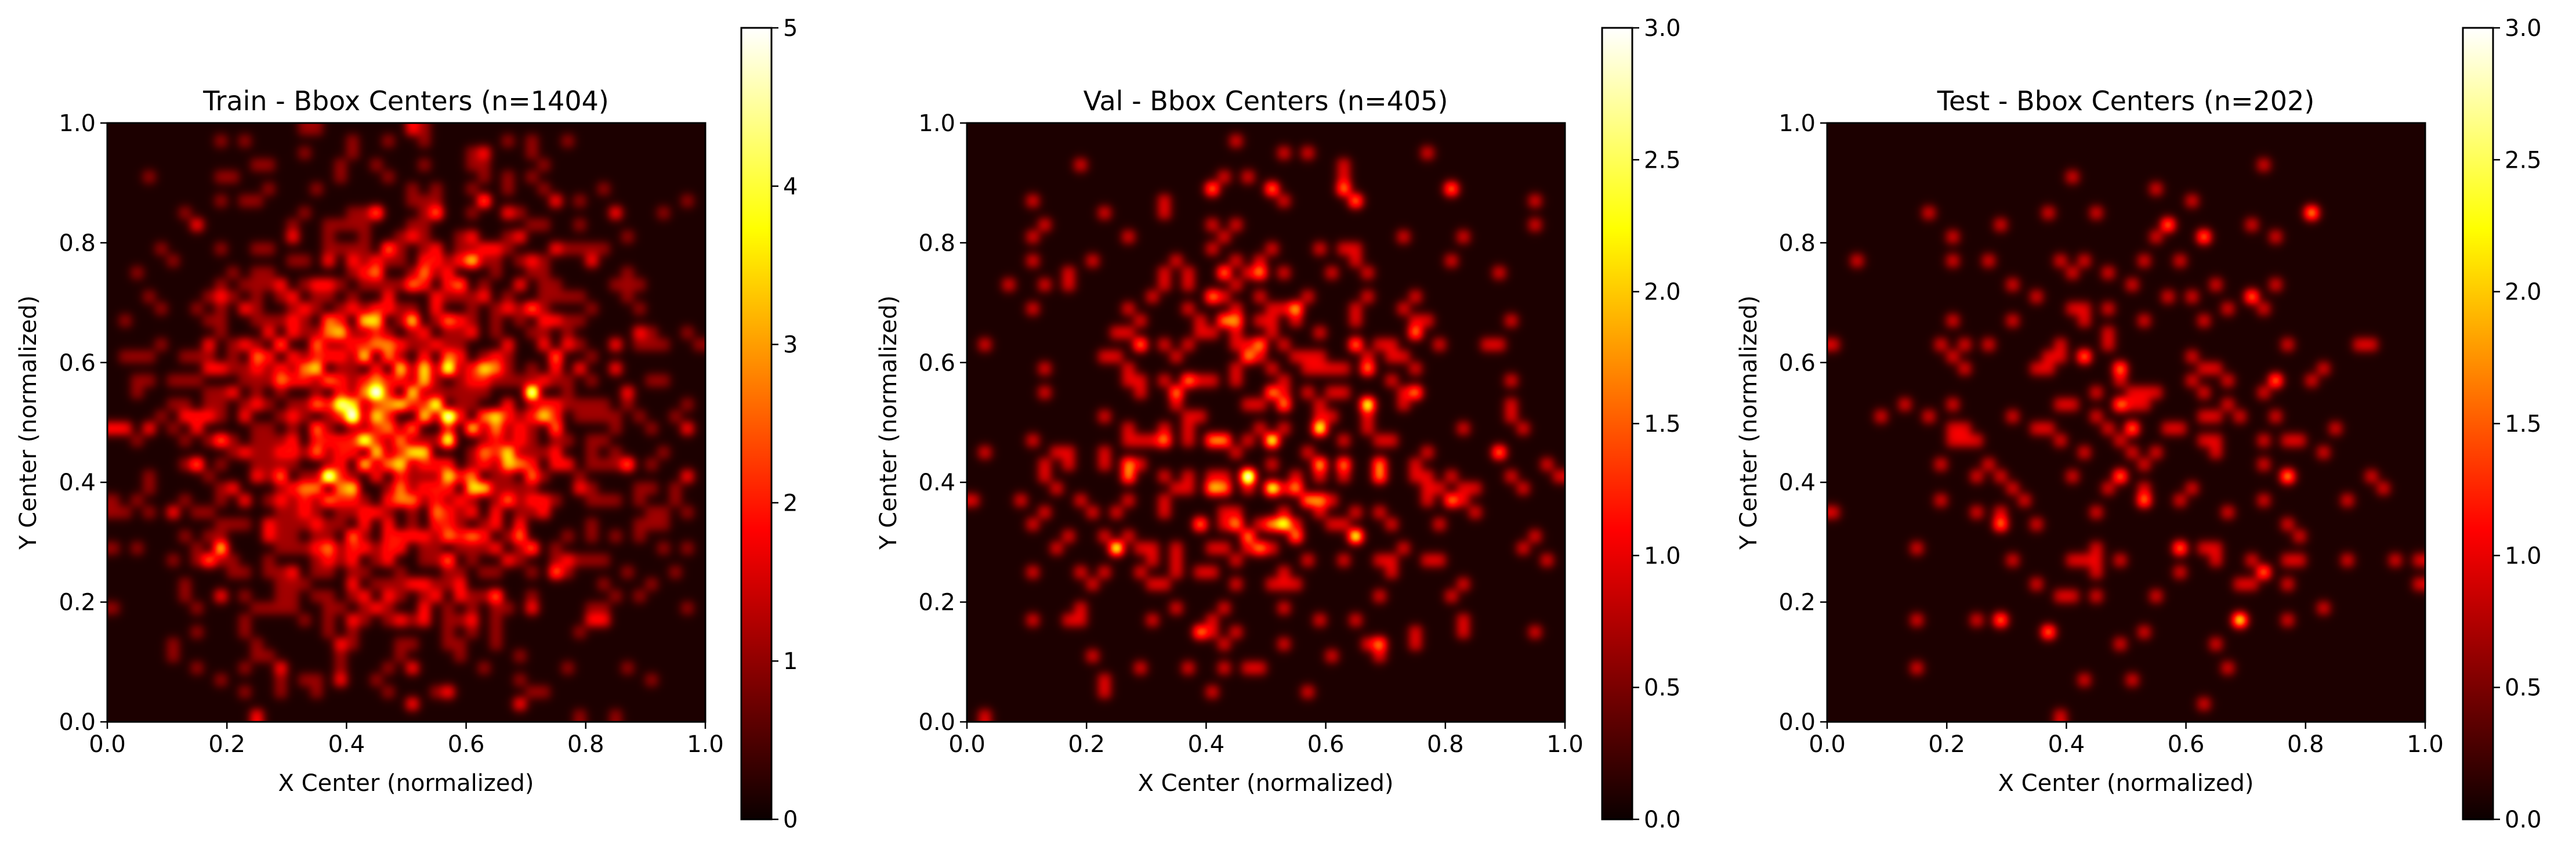 The image size is (2576, 853). What do you see at coordinates (790, 187) in the screenshot?
I see `colorbar-tick-label: 4` at bounding box center [790, 187].